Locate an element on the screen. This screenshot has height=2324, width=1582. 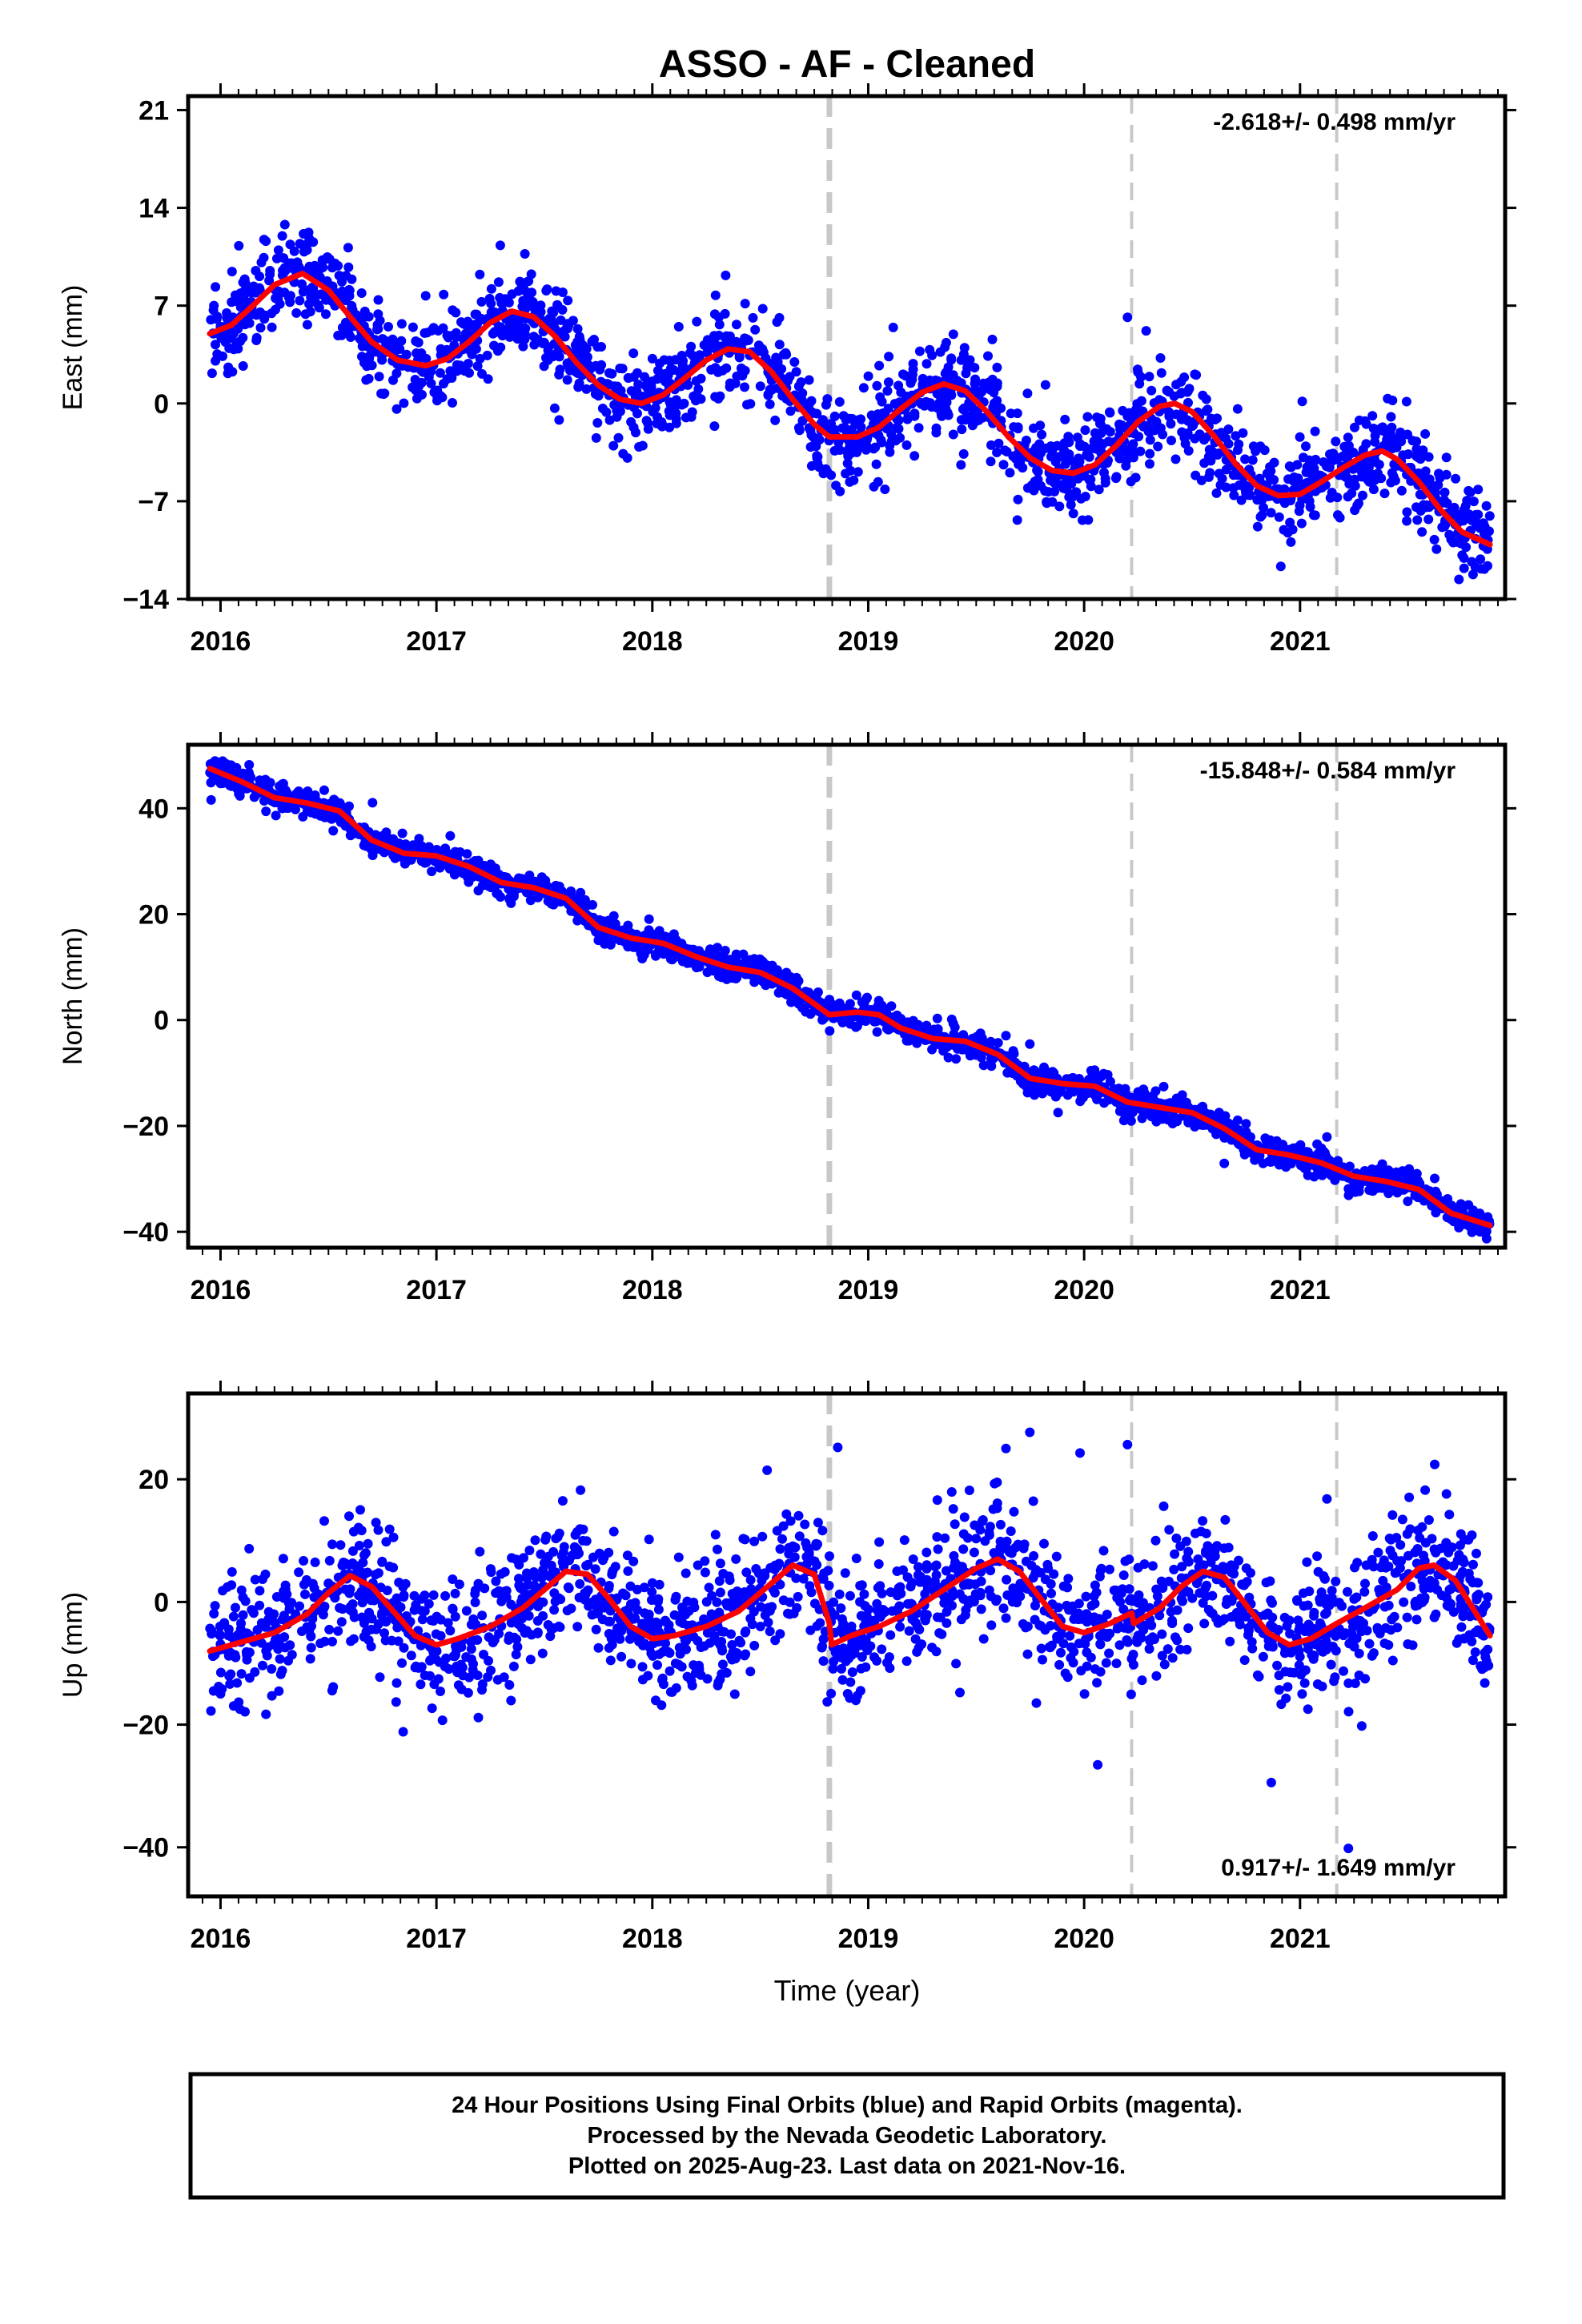
x-tick-label: 2017 is located at coordinates (436, 1290).